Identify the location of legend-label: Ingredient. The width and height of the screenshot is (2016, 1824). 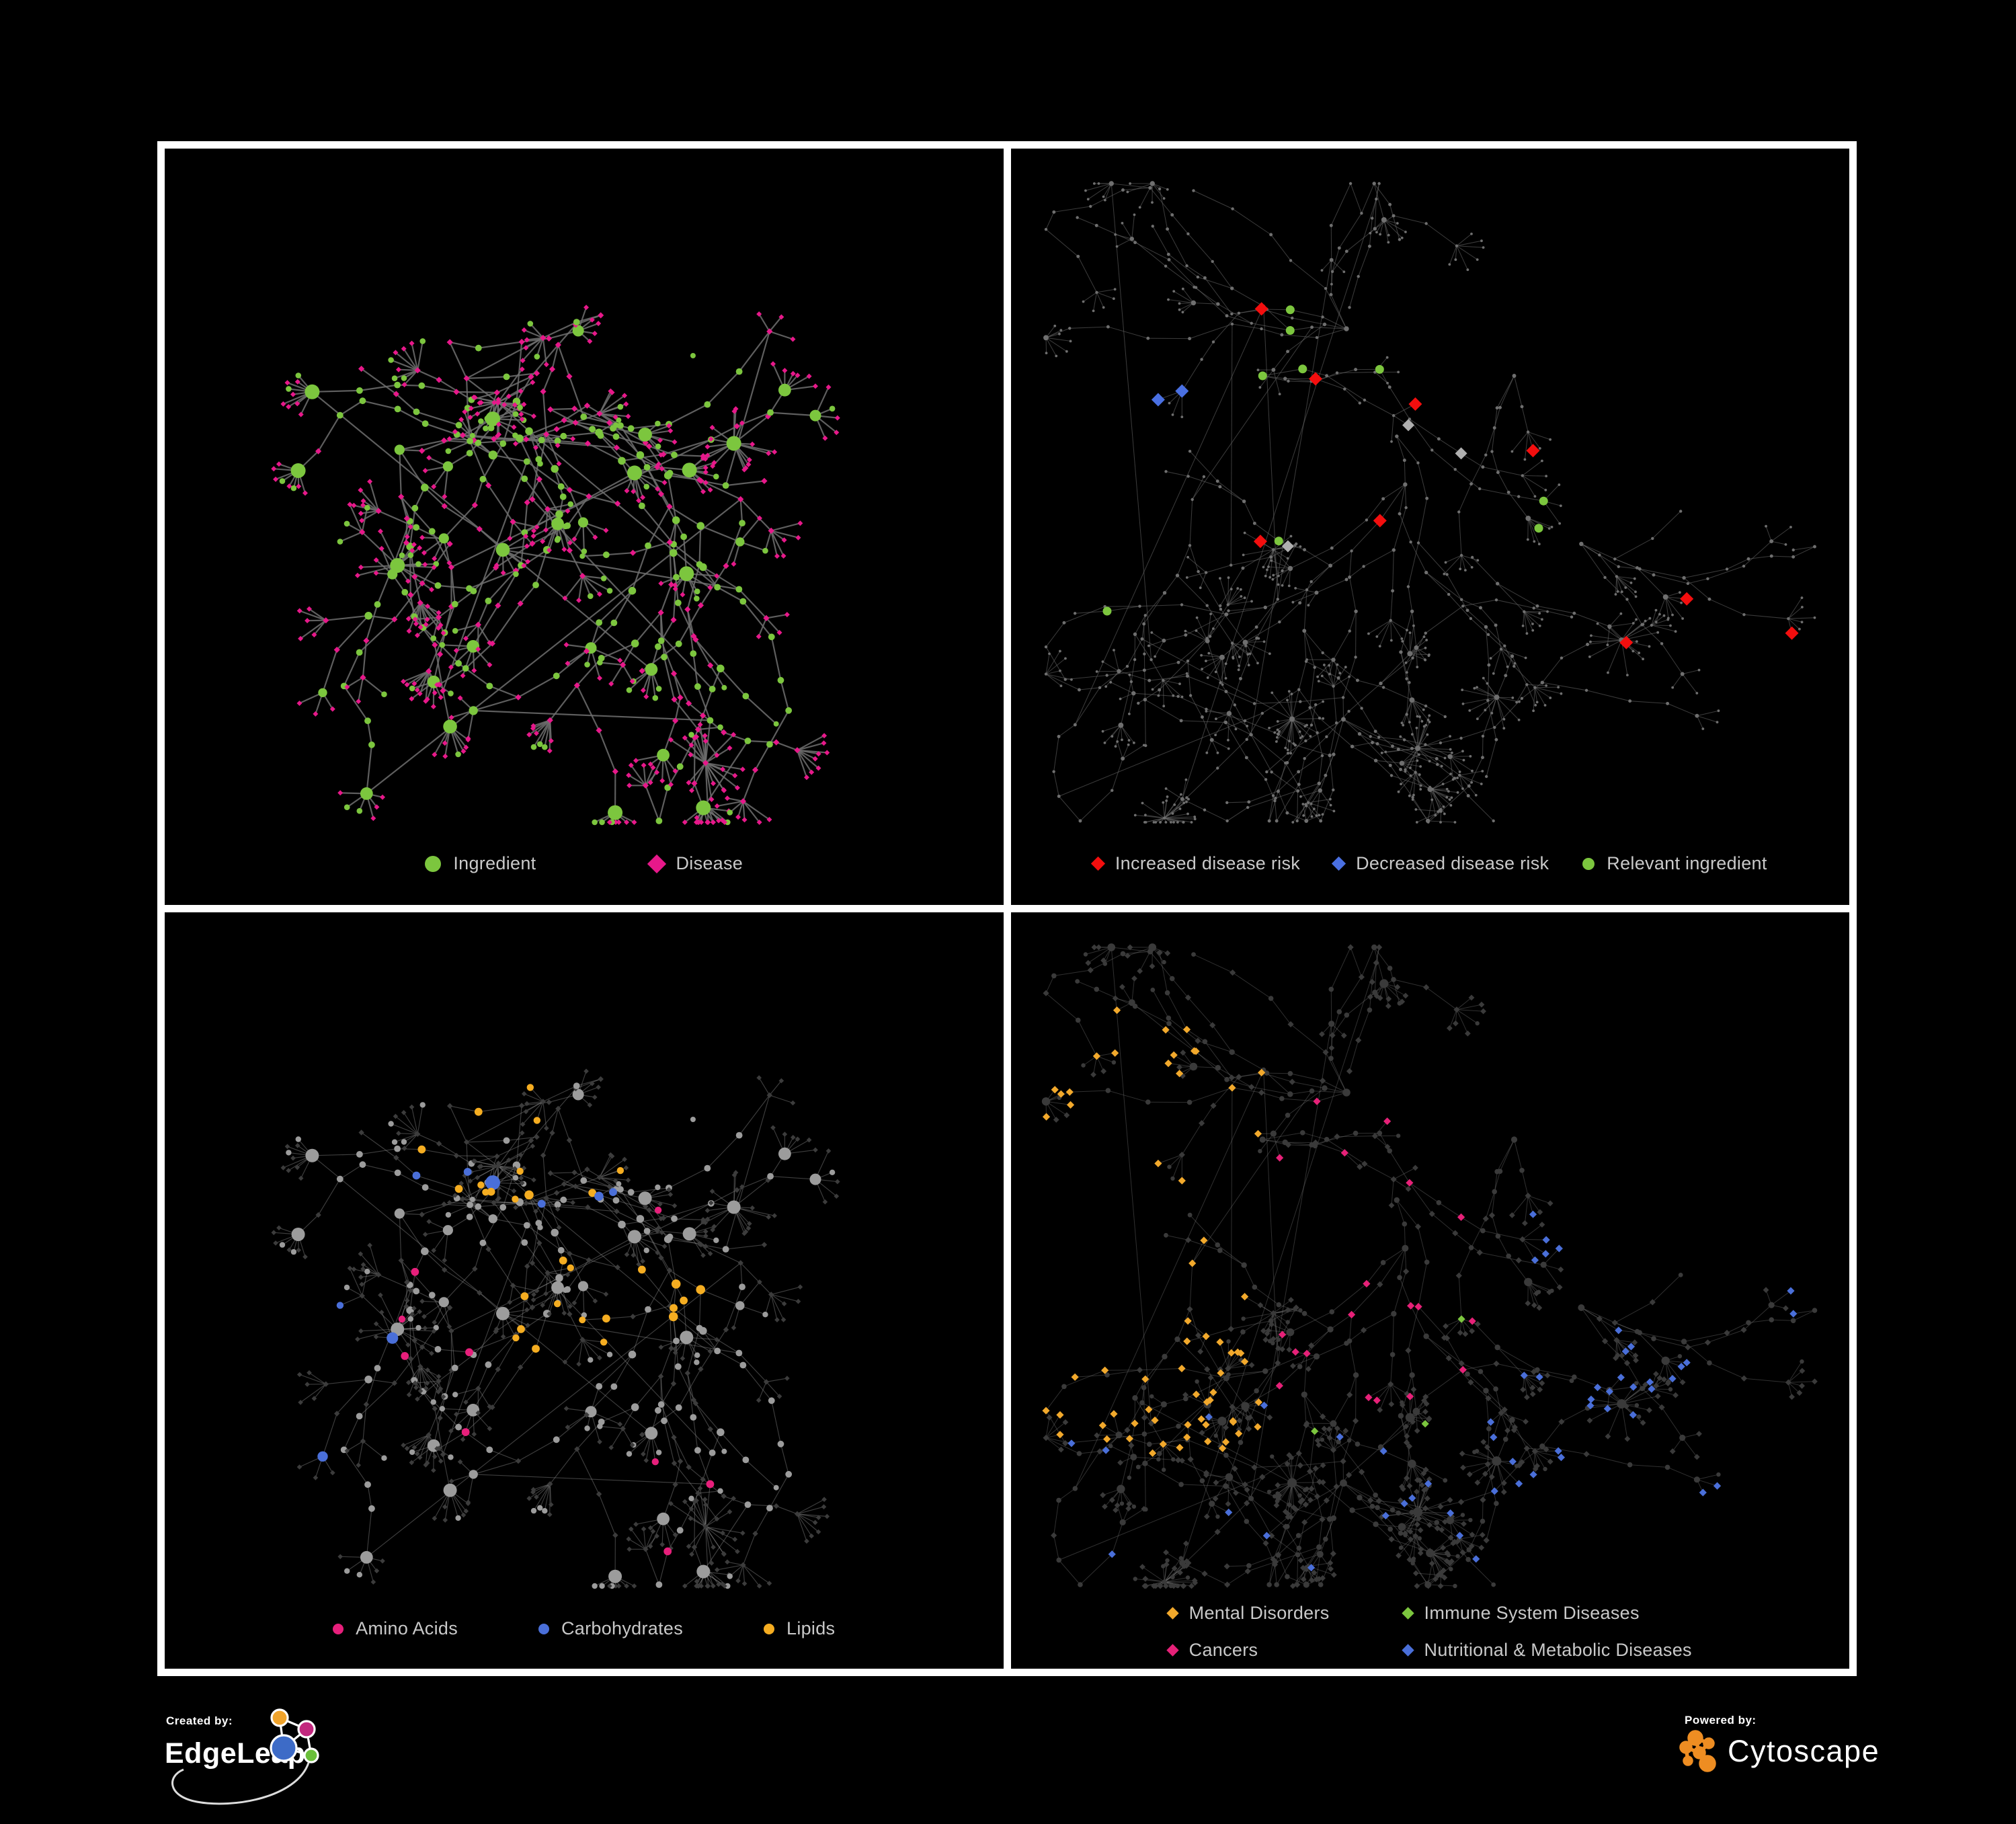
(494, 863).